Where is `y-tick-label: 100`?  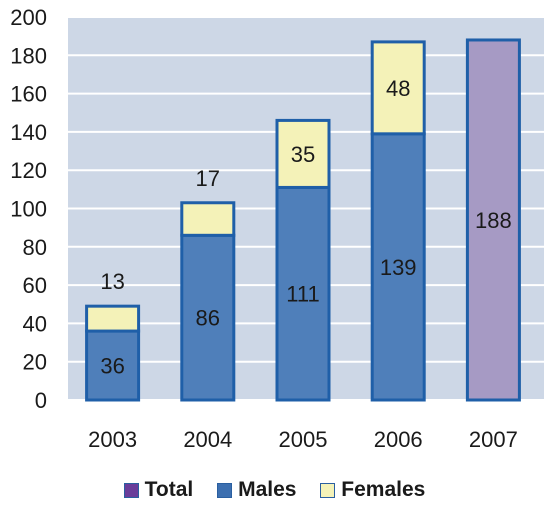 y-tick-label: 100 is located at coordinates (28, 209).